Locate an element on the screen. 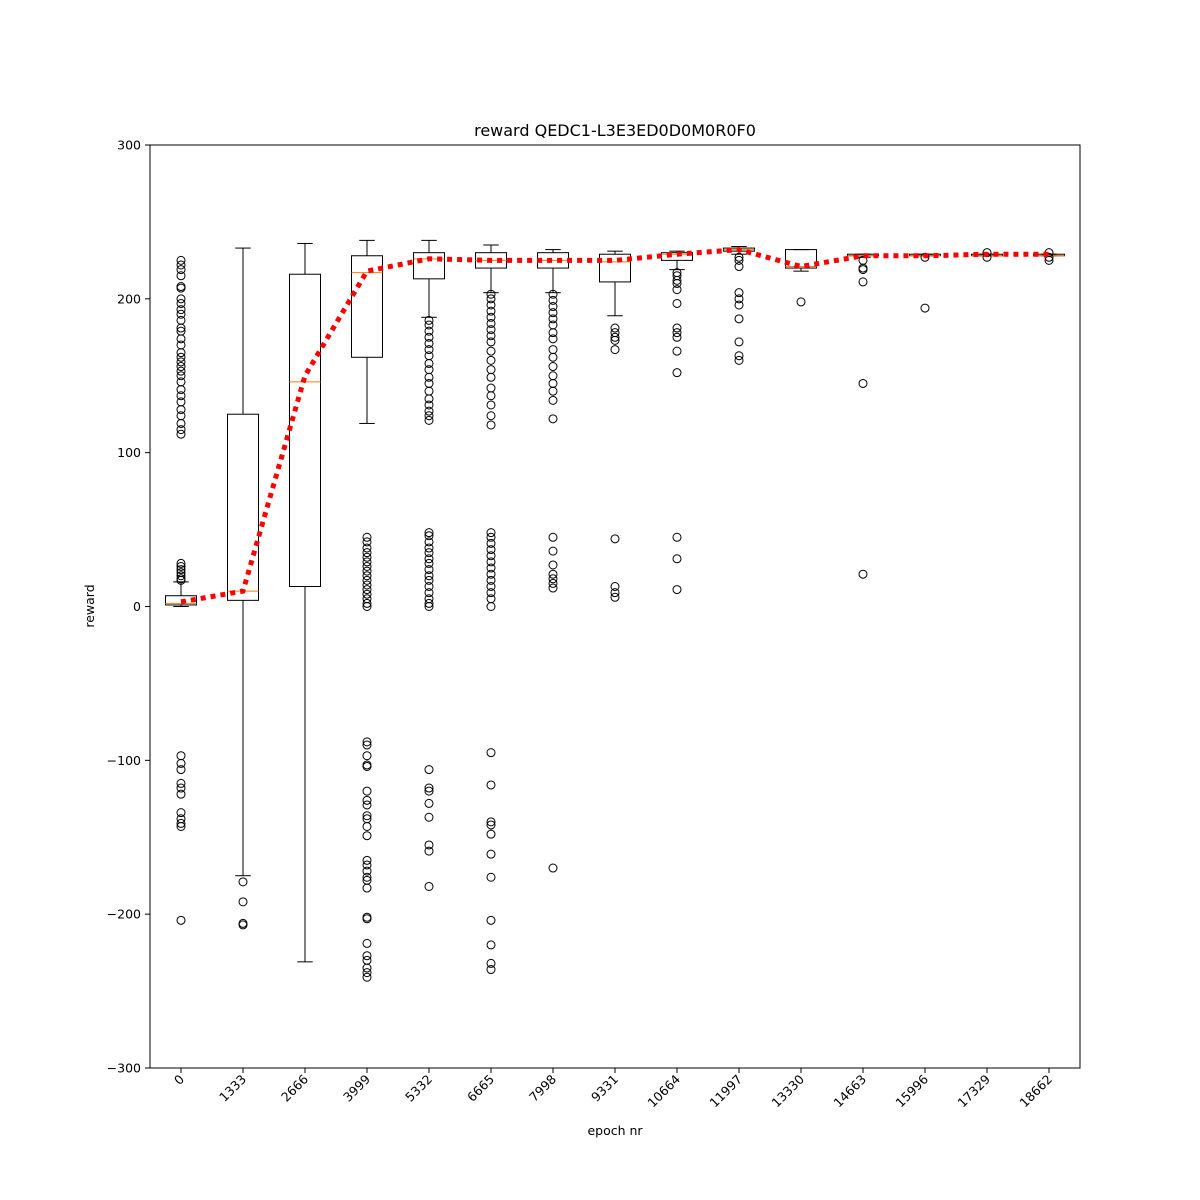 Image resolution: width=1200 pixels, height=1200 pixels. y-tick-label: 0 is located at coordinates (137, 606).